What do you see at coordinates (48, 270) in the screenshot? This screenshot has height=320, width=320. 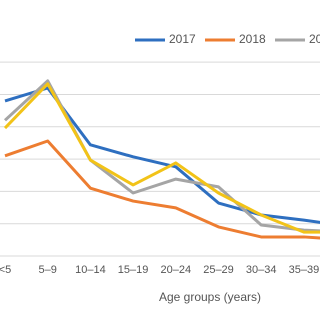 I see `x-tick-label: 5–9` at bounding box center [48, 270].